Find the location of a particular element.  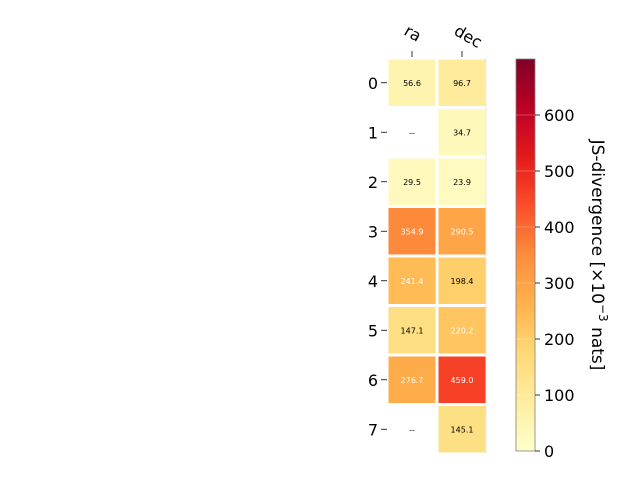

cell-value-label: 23.9 is located at coordinates (462, 182).